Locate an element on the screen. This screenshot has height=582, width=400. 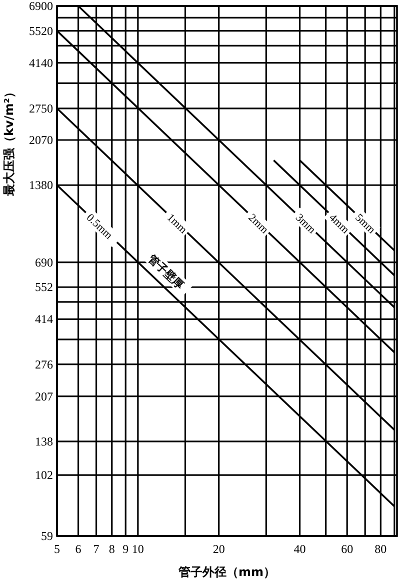
y-tick-label: 414 is located at coordinates (44, 319).